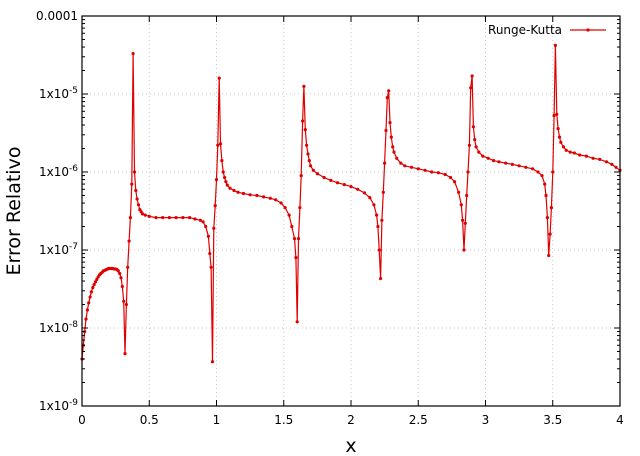  Describe the element at coordinates (149, 420) in the screenshot. I see `x-tick-label: 0.5` at that location.